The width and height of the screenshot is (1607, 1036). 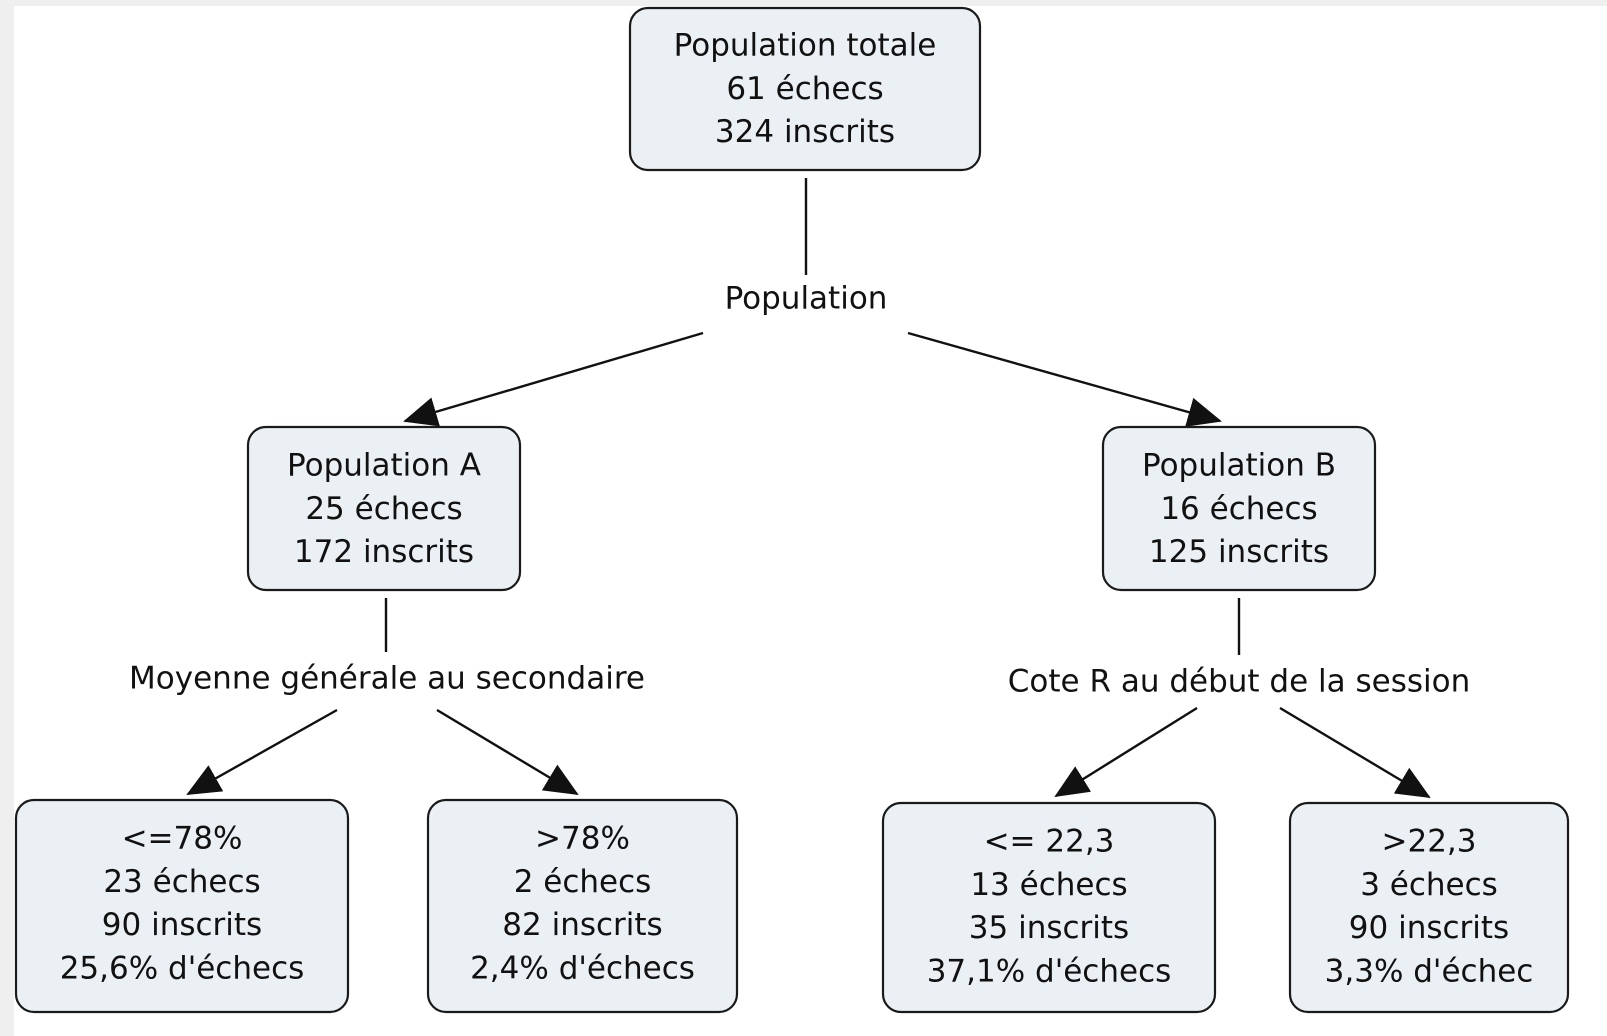 What do you see at coordinates (1049, 971) in the screenshot?
I see `node-text: 37,1% d'échecs` at bounding box center [1049, 971].